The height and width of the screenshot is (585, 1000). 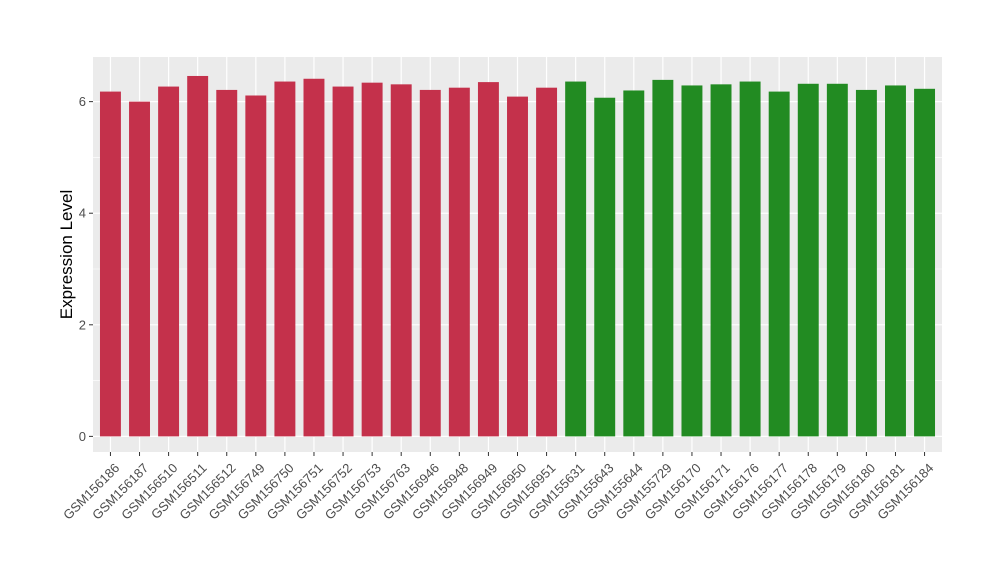 What do you see at coordinates (82, 324) in the screenshot?
I see `y-tick-label: 2` at bounding box center [82, 324].